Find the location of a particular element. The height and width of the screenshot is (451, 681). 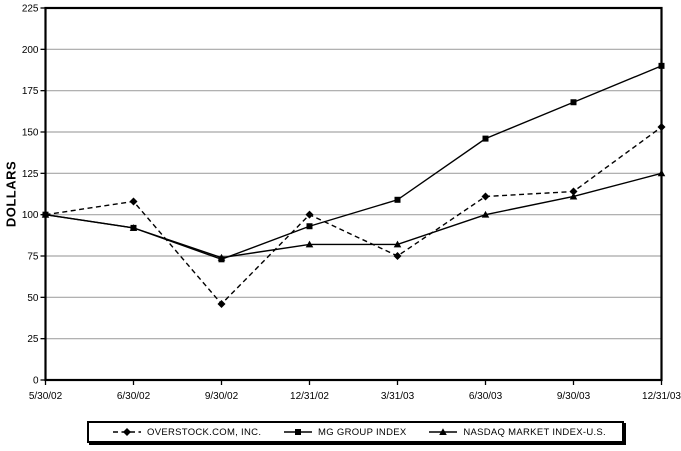

y-tick-label: 100 is located at coordinates (30, 215).